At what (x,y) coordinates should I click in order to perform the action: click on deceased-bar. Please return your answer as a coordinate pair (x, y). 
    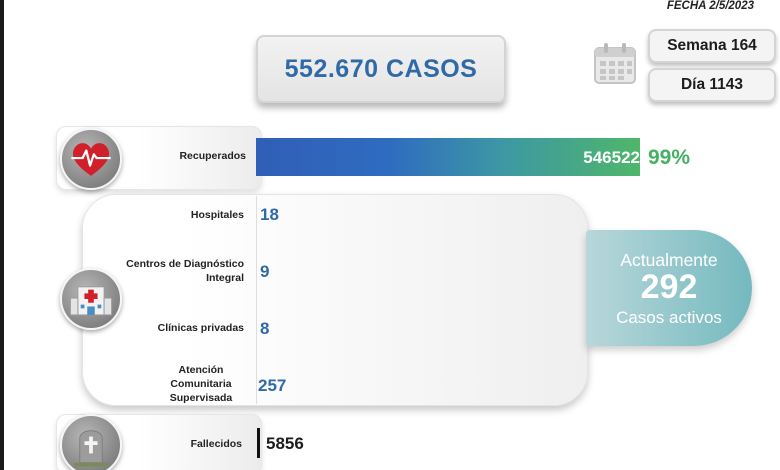
    Looking at the image, I should click on (258, 443).